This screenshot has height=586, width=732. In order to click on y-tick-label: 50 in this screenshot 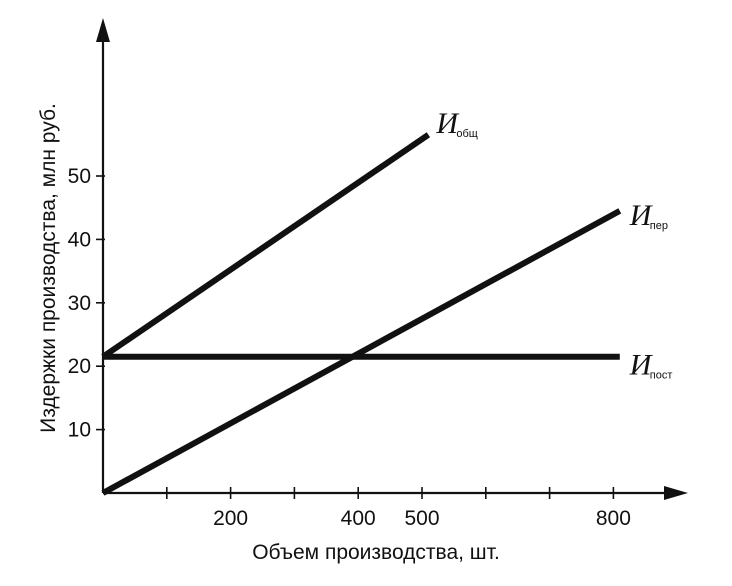, I will do `click(79, 176)`.